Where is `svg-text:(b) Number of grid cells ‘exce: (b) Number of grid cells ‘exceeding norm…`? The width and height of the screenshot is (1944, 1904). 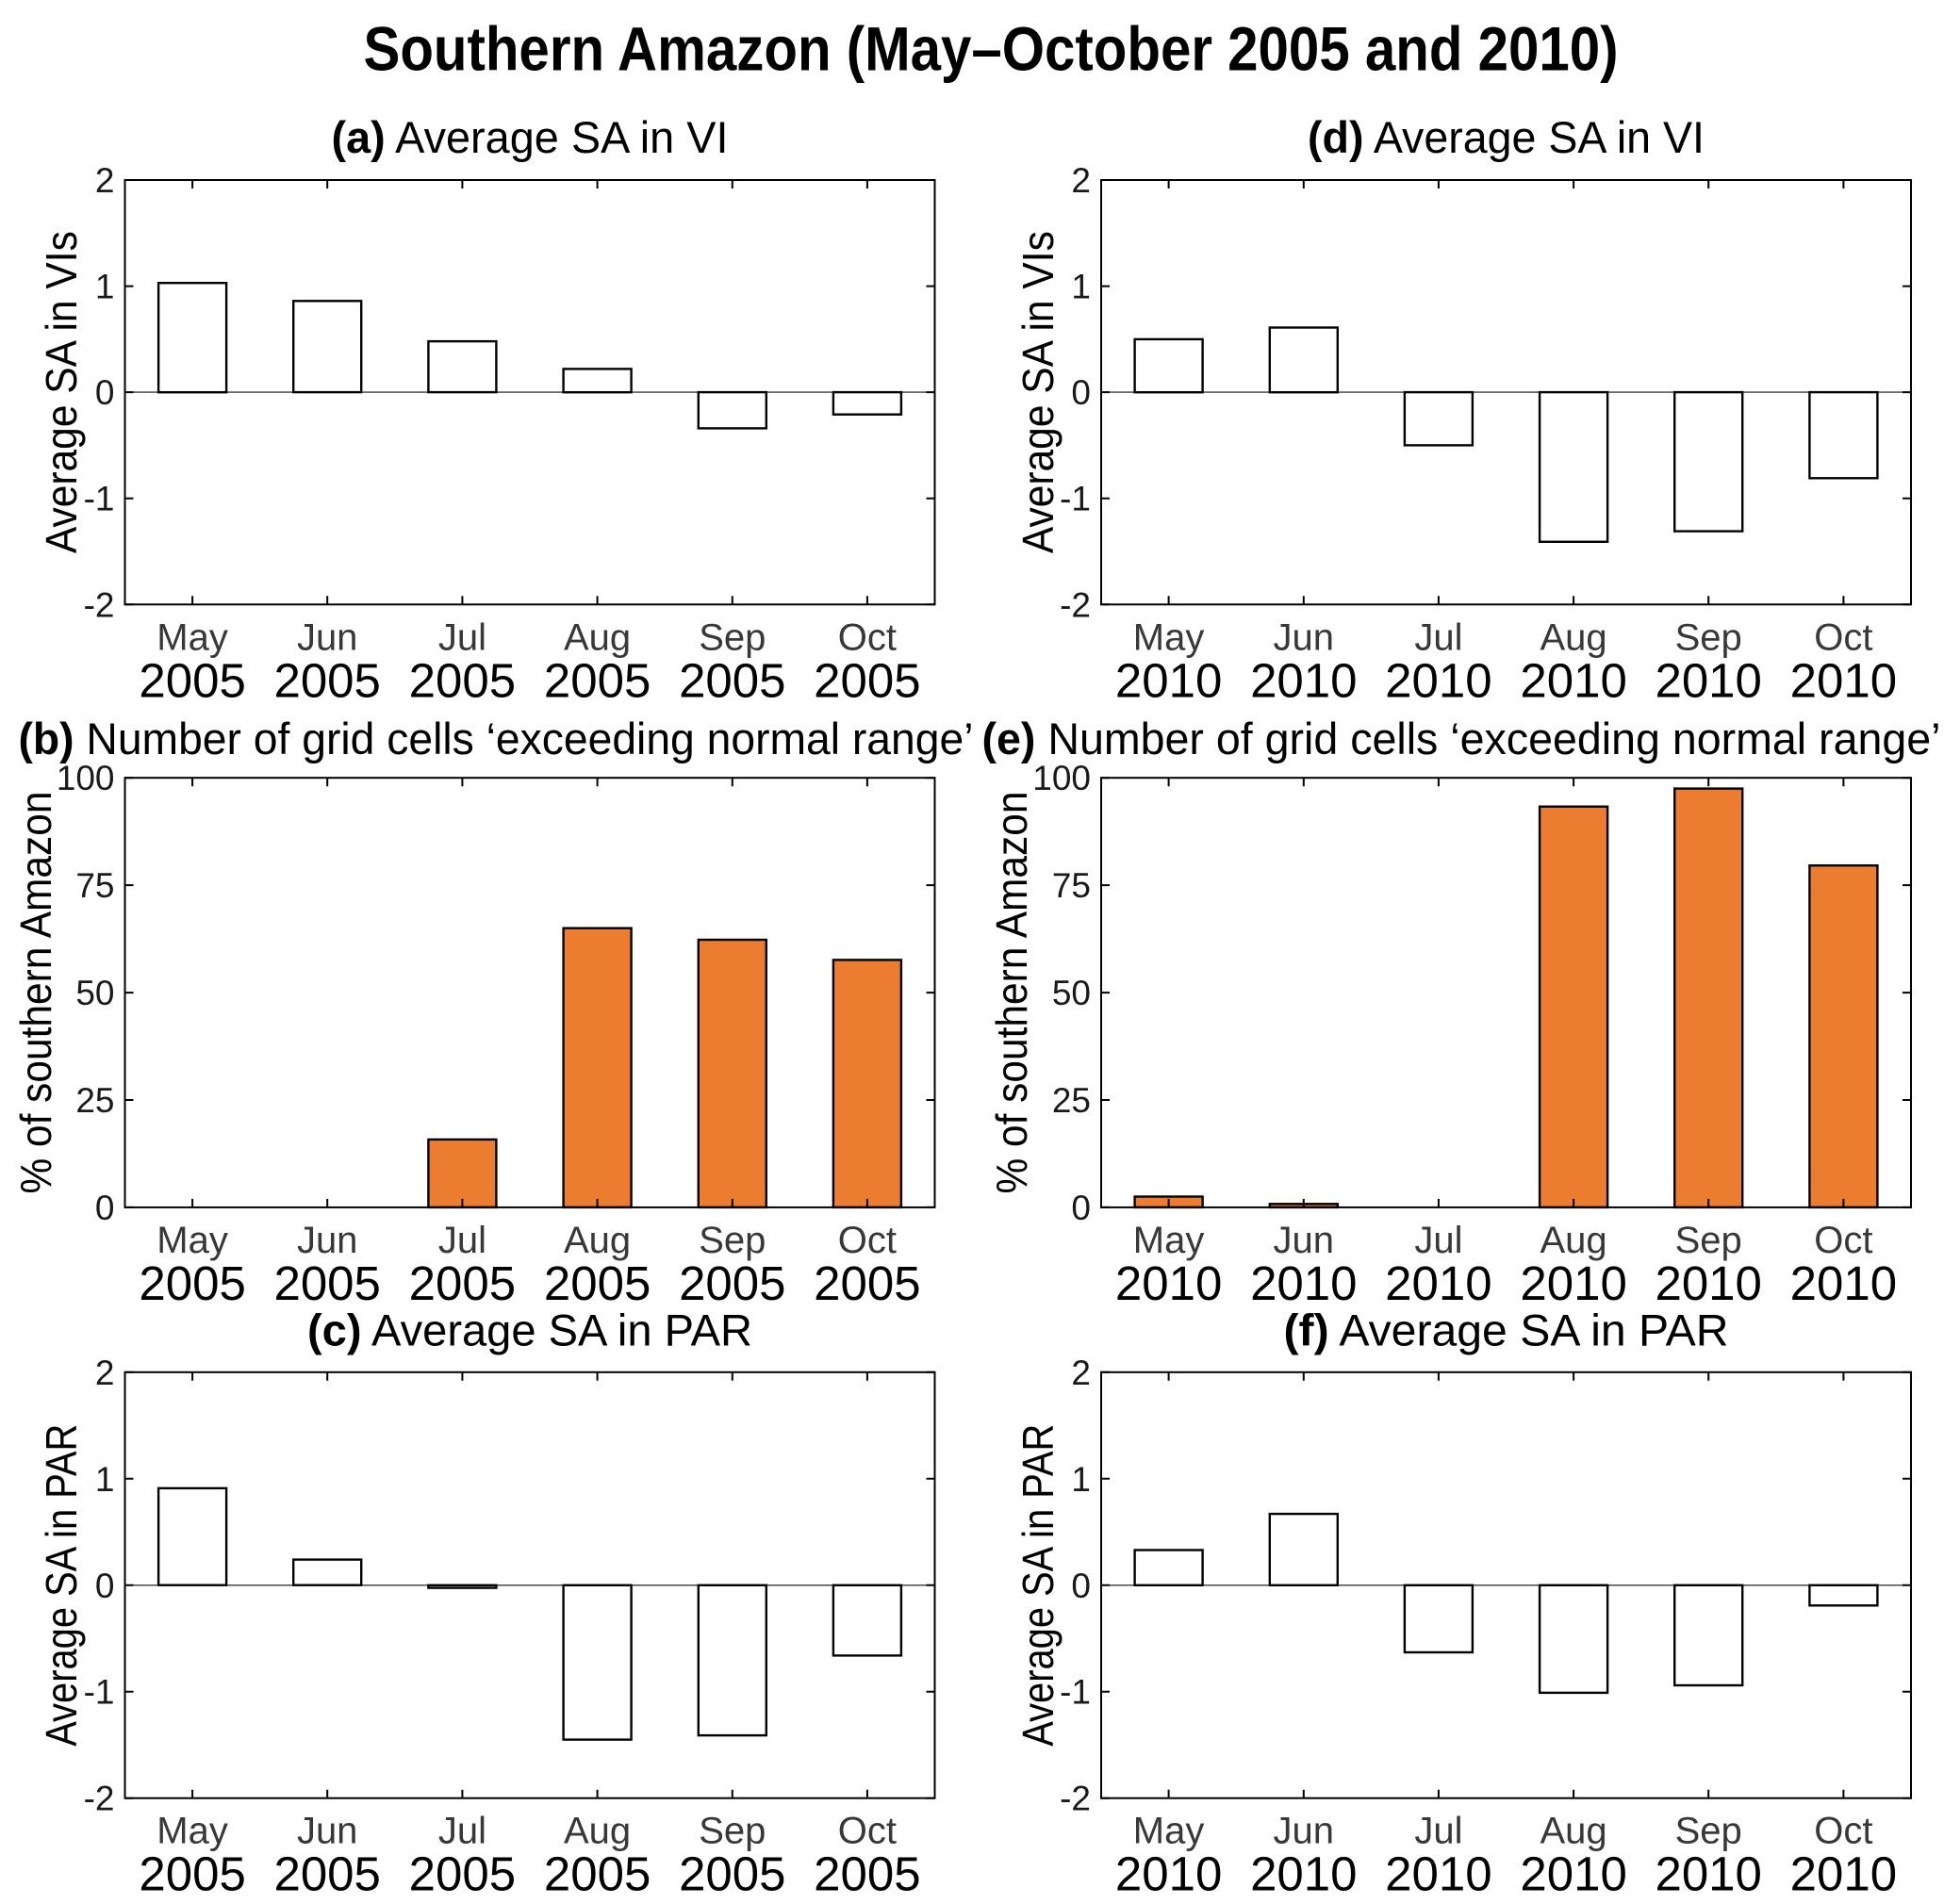 svg-text:(b) Number of grid cells ‘exce: (b) Number of grid cells ‘exceeding norm… is located at coordinates (496, 738).